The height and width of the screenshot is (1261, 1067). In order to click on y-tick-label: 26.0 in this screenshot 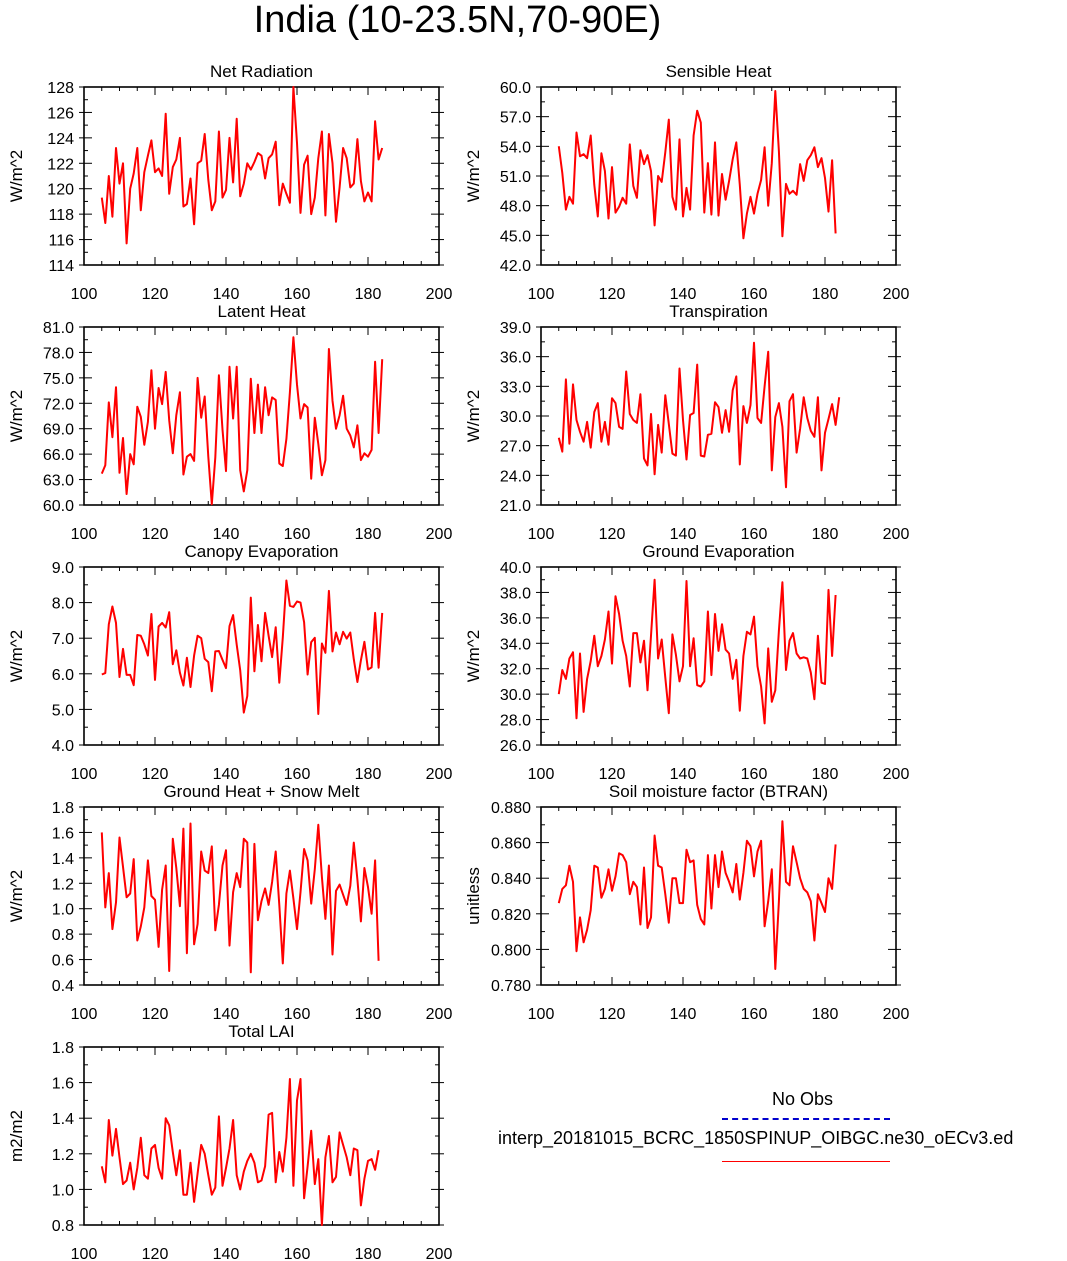, I will do `click(515, 746)`.